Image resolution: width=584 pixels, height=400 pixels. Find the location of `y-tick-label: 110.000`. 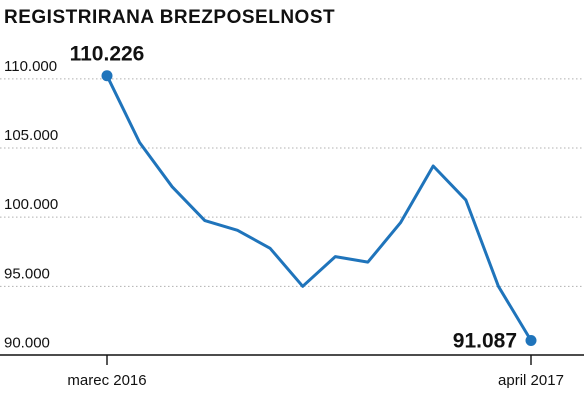

y-tick-label: 110.000 is located at coordinates (30, 66).